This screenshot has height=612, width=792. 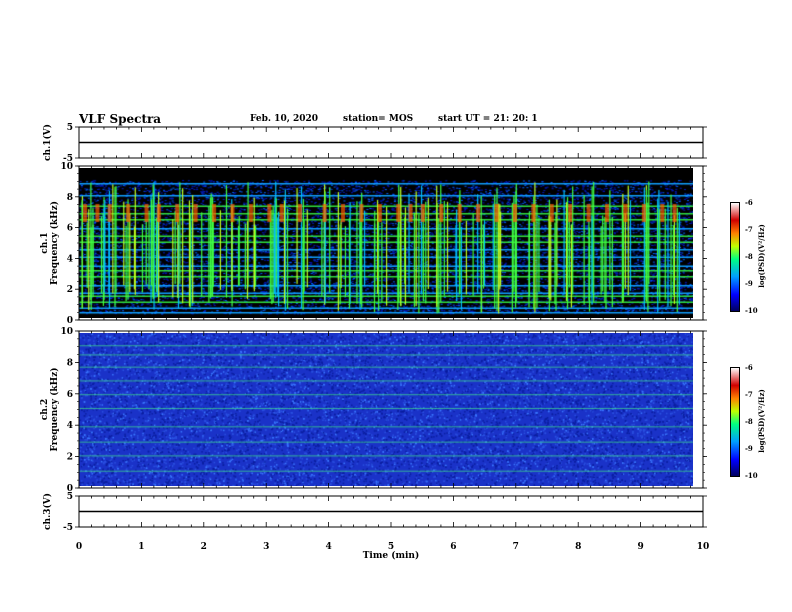 What do you see at coordinates (70, 426) in the screenshot?
I see `ch2-spectrogram-ytick-label: 4` at bounding box center [70, 426].